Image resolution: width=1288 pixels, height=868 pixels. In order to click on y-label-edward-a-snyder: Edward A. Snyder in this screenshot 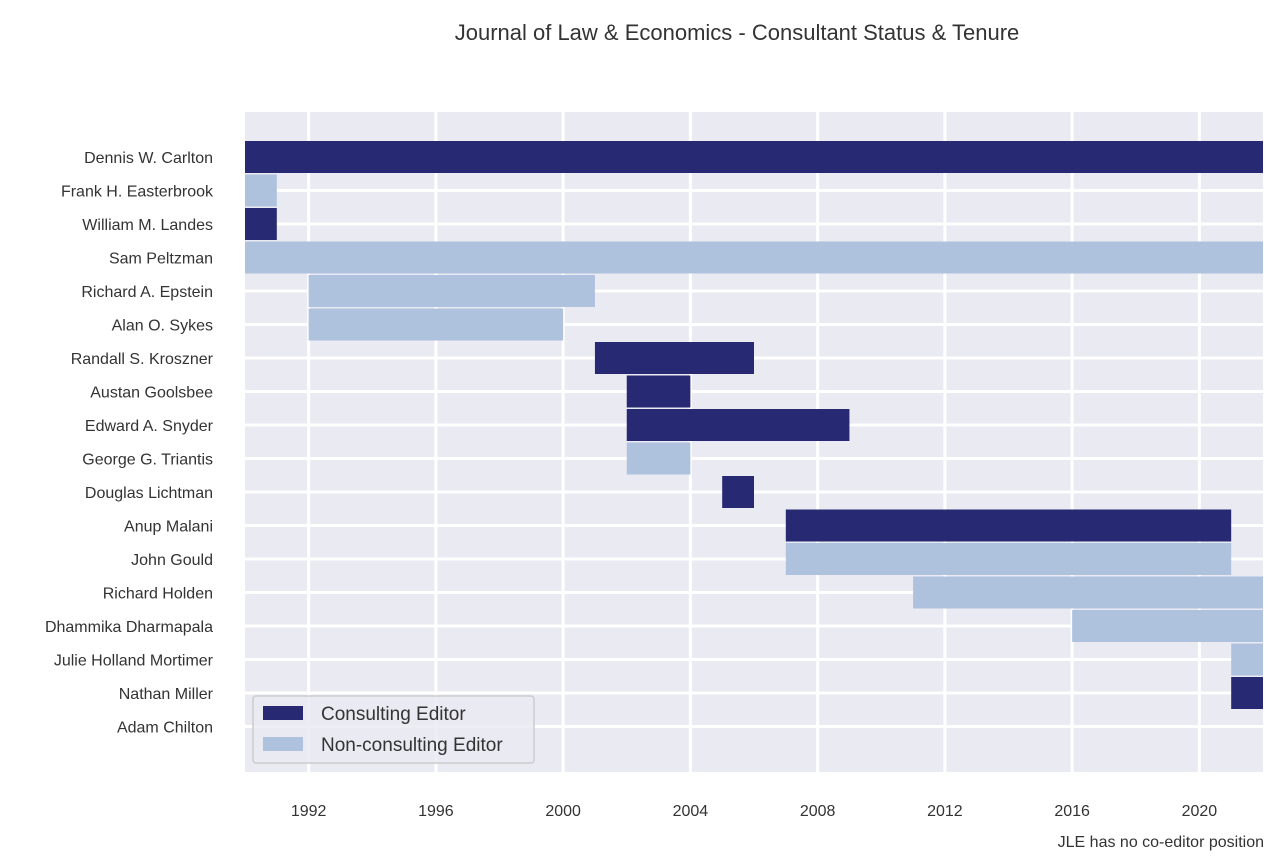, I will do `click(149, 426)`.